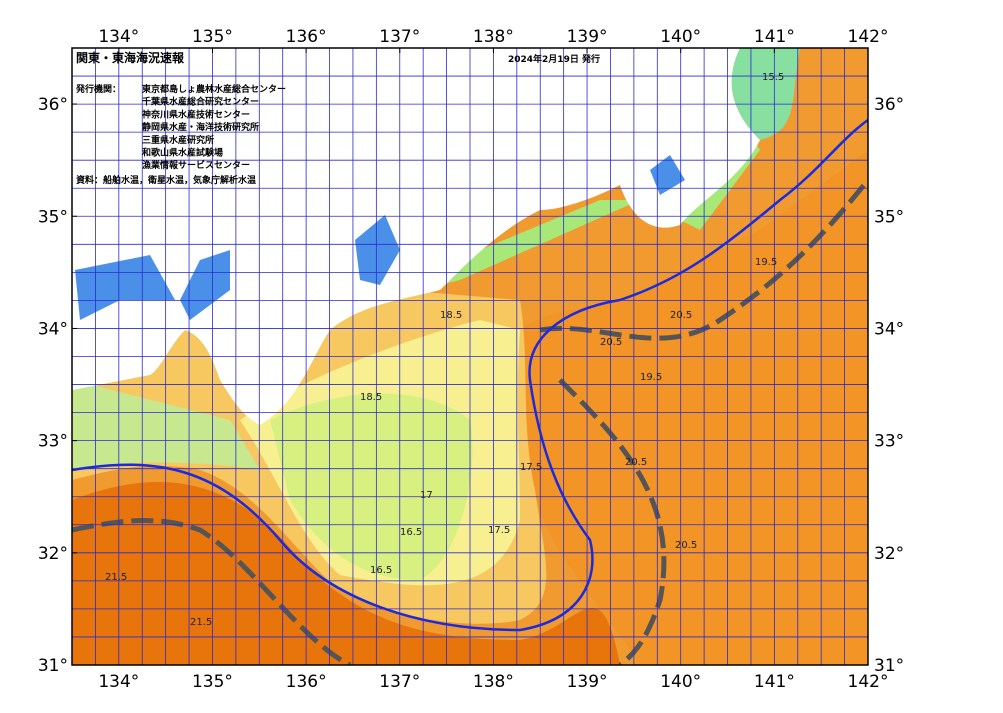  What do you see at coordinates (200, 102) in the screenshot?
I see `issuer: 千葉県水産総合研究センター` at bounding box center [200, 102].